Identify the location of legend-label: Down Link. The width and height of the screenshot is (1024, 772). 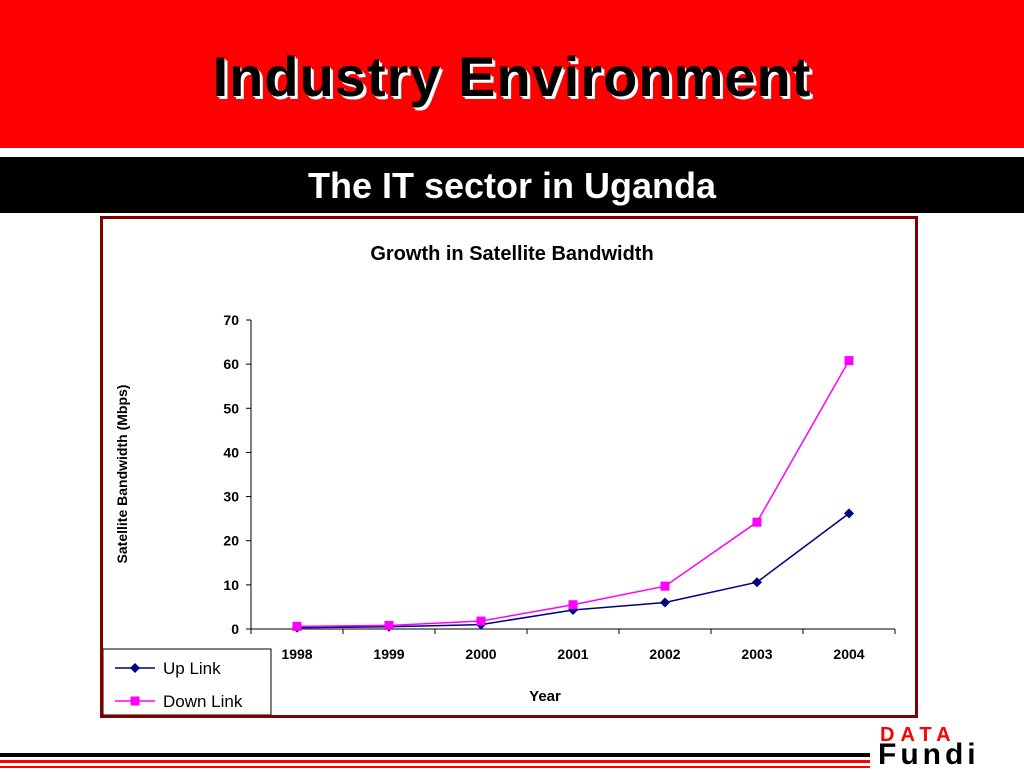
(203, 701).